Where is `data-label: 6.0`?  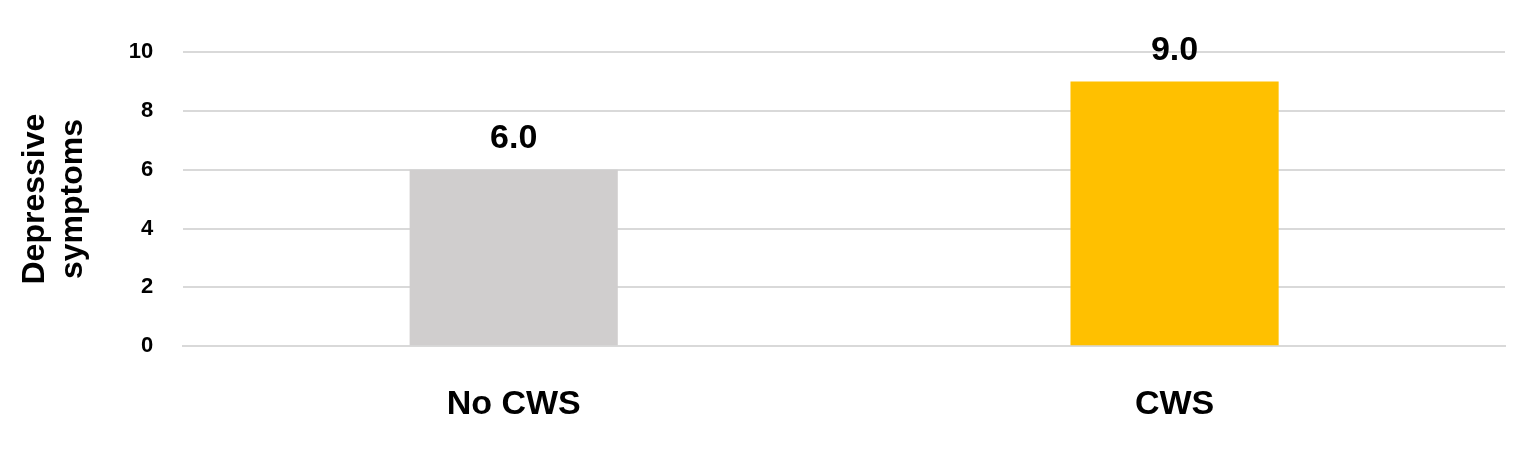 data-label: 6.0 is located at coordinates (514, 136).